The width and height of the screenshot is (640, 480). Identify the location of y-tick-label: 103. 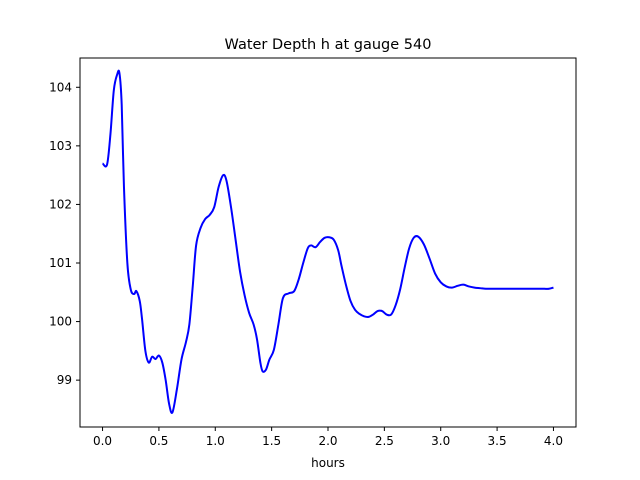
(60, 146).